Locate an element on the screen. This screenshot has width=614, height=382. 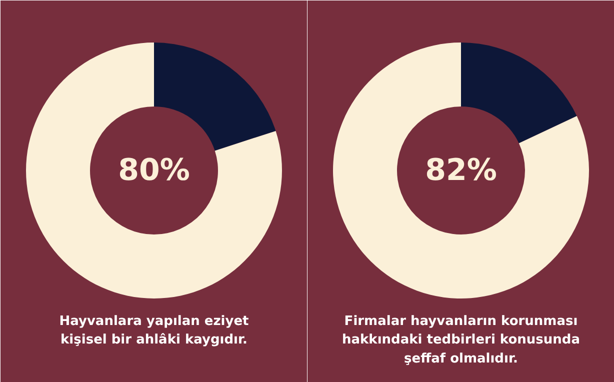
text: 80% is located at coordinates (154, 170).